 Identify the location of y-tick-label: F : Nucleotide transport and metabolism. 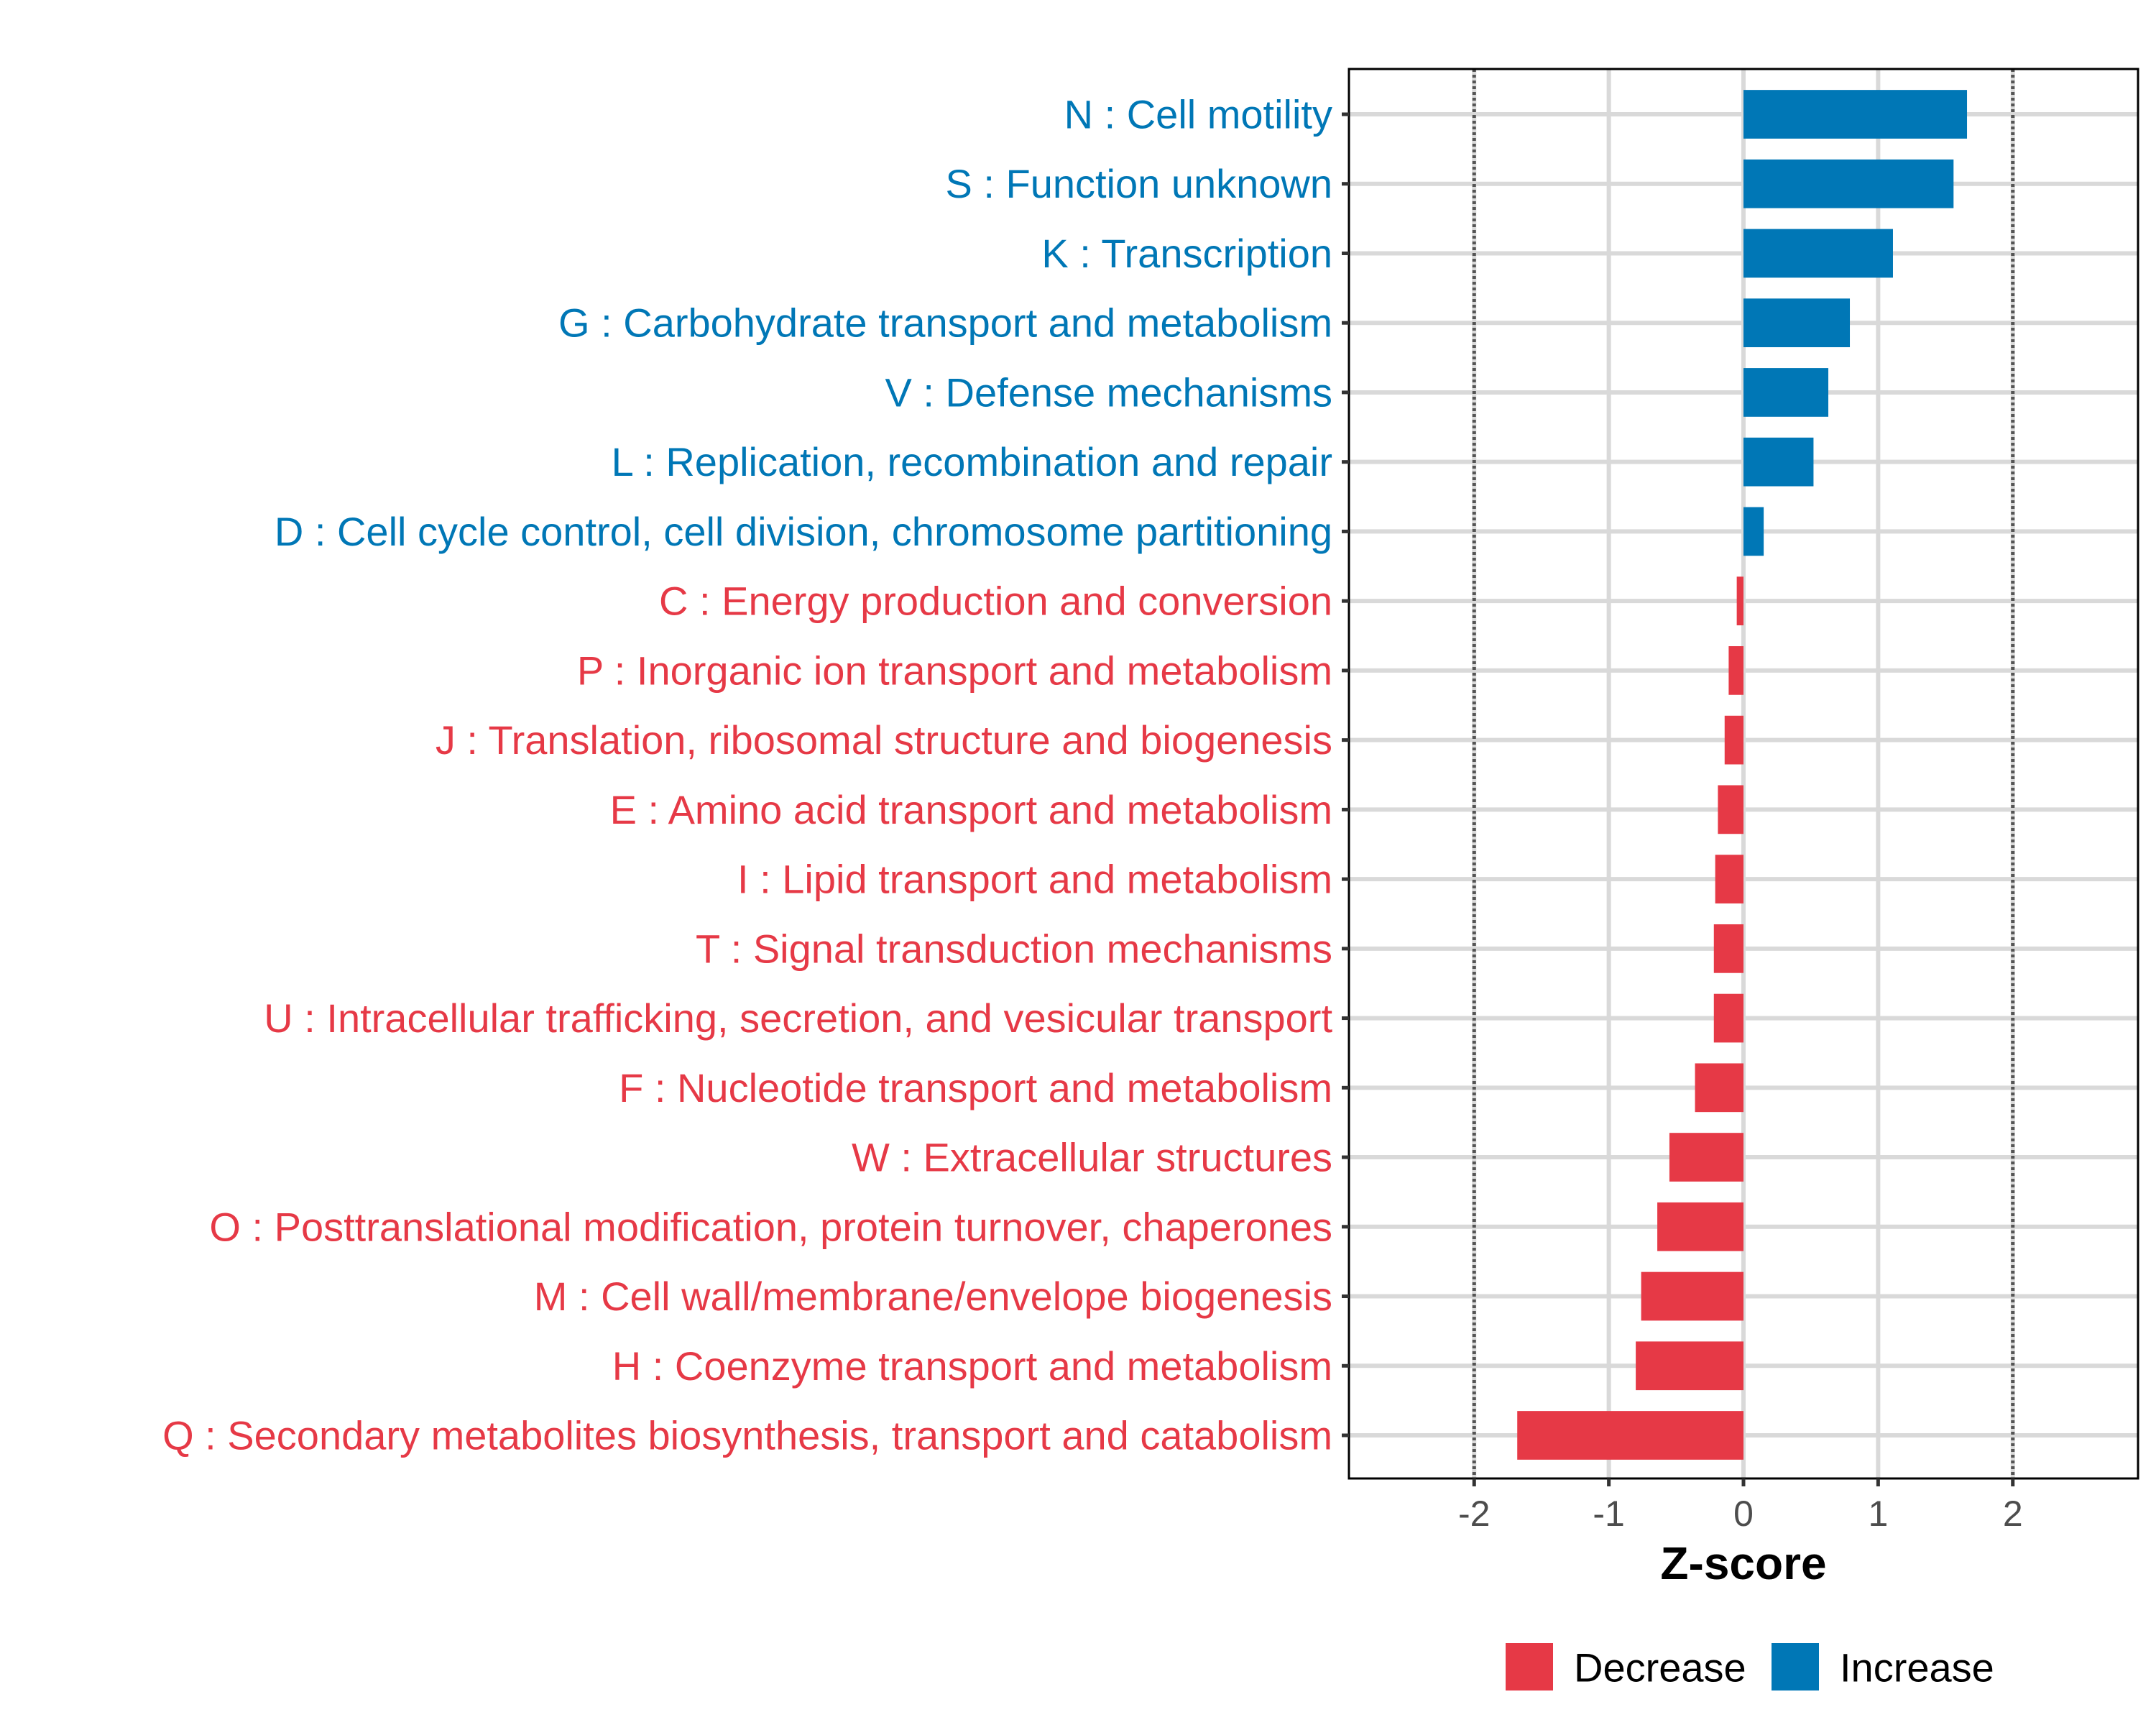
(975, 1087).